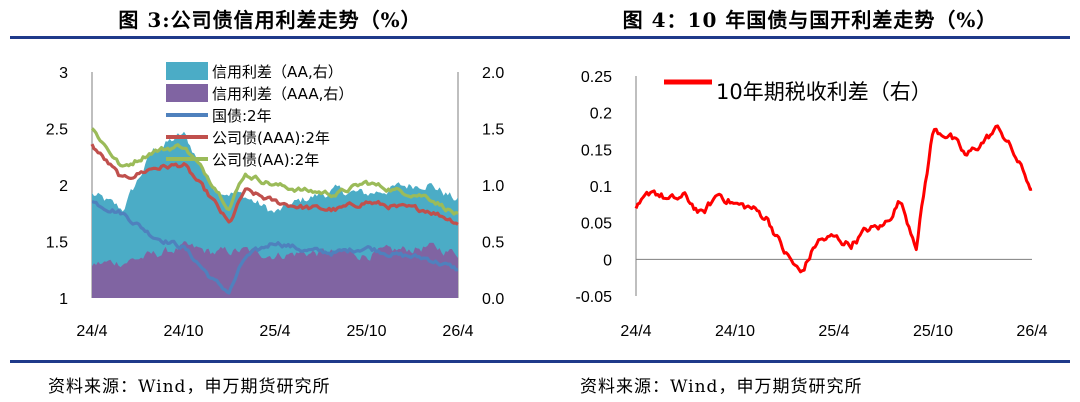 This screenshot has height=402, width=1080. I want to click on line-series-treasury-2y, so click(275, 247).